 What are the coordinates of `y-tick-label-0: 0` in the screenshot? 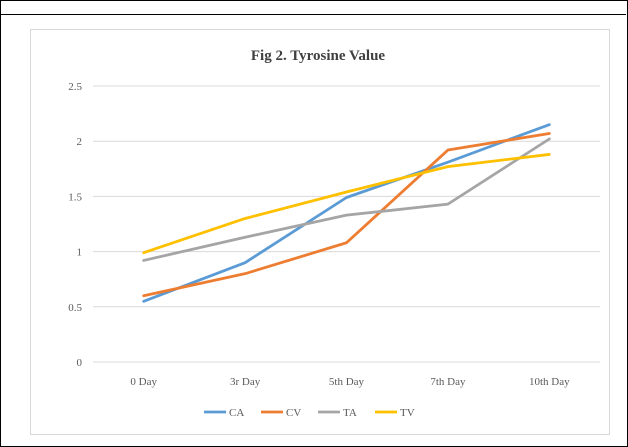 It's located at (80, 363).